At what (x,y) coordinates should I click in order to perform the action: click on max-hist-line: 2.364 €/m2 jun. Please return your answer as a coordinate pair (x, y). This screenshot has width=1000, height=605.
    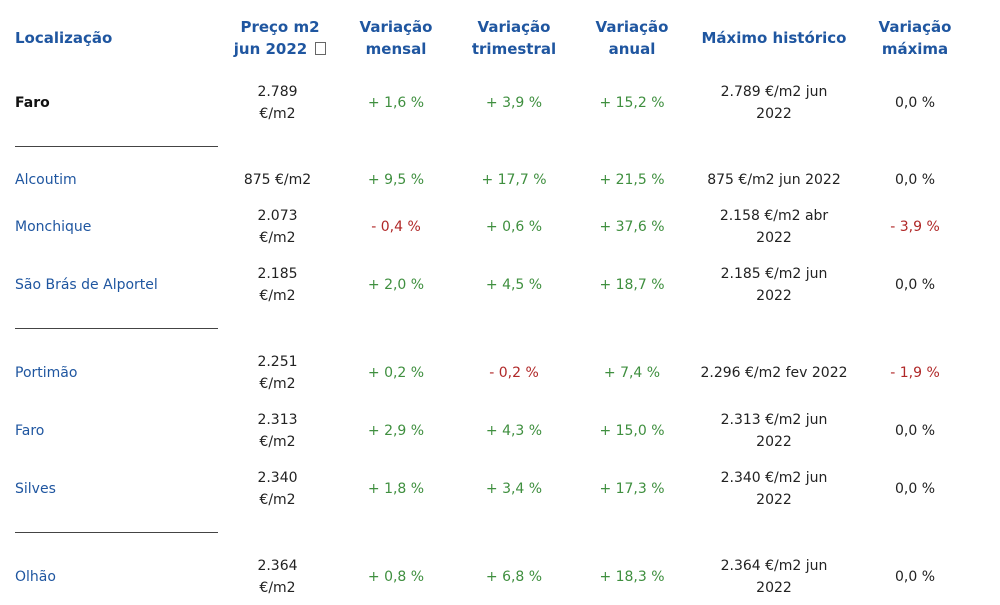
    Looking at the image, I should click on (774, 566).